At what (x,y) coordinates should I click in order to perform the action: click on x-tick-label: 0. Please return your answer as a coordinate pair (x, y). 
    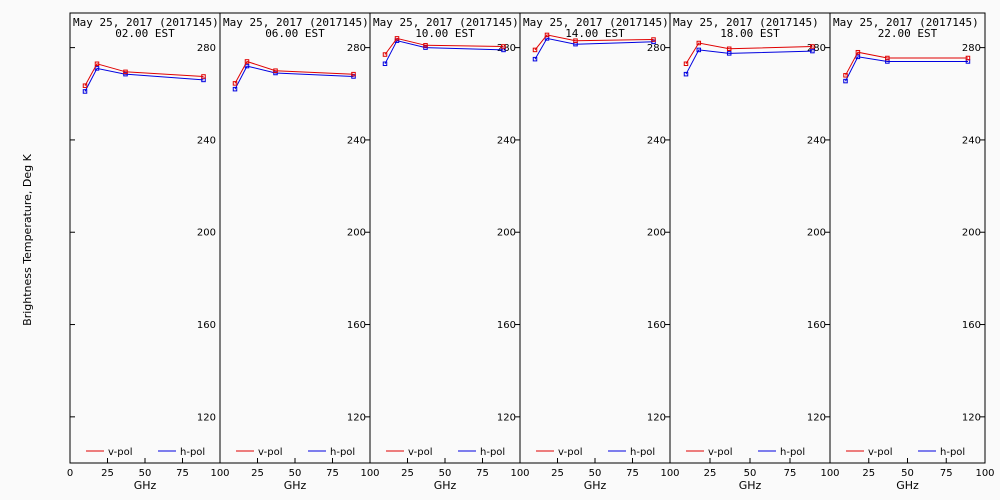
    Looking at the image, I should click on (70, 473).